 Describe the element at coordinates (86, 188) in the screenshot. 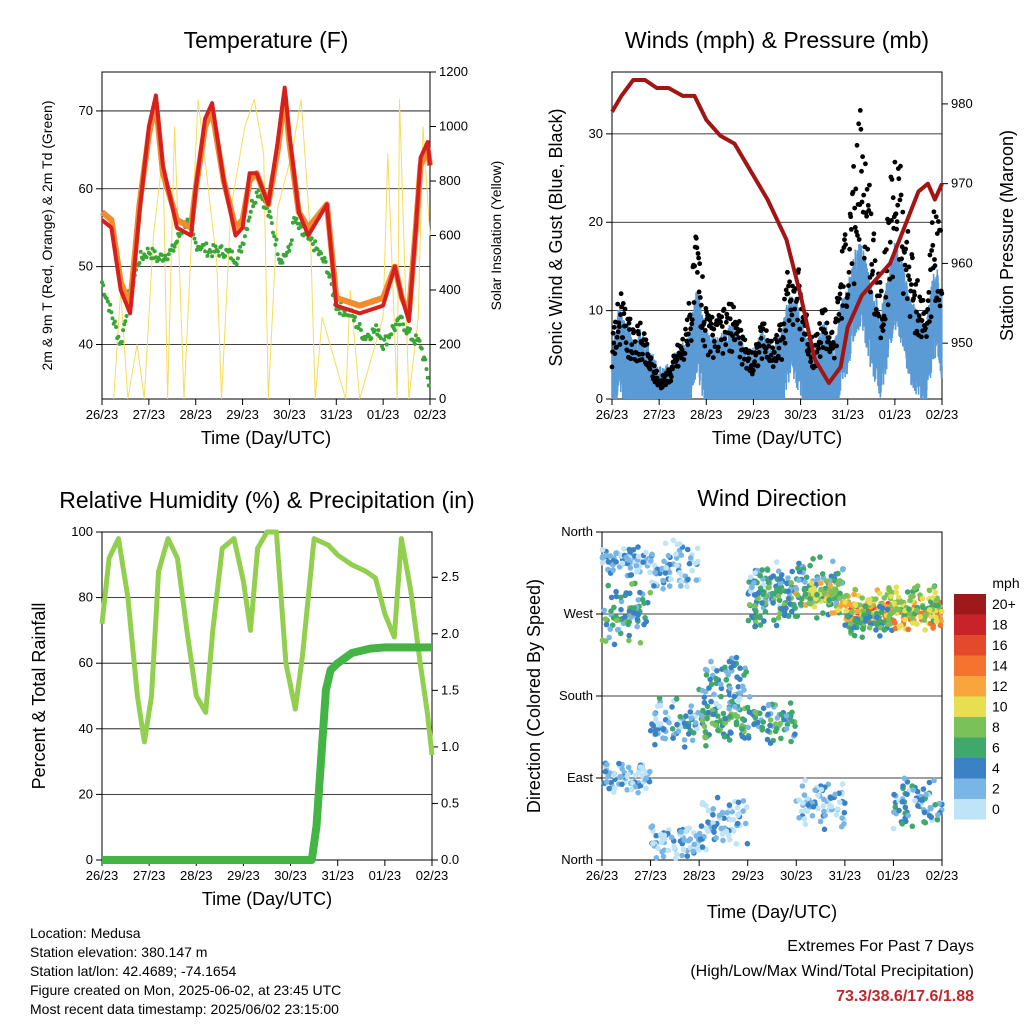

I see `y-tick-label: 60` at that location.